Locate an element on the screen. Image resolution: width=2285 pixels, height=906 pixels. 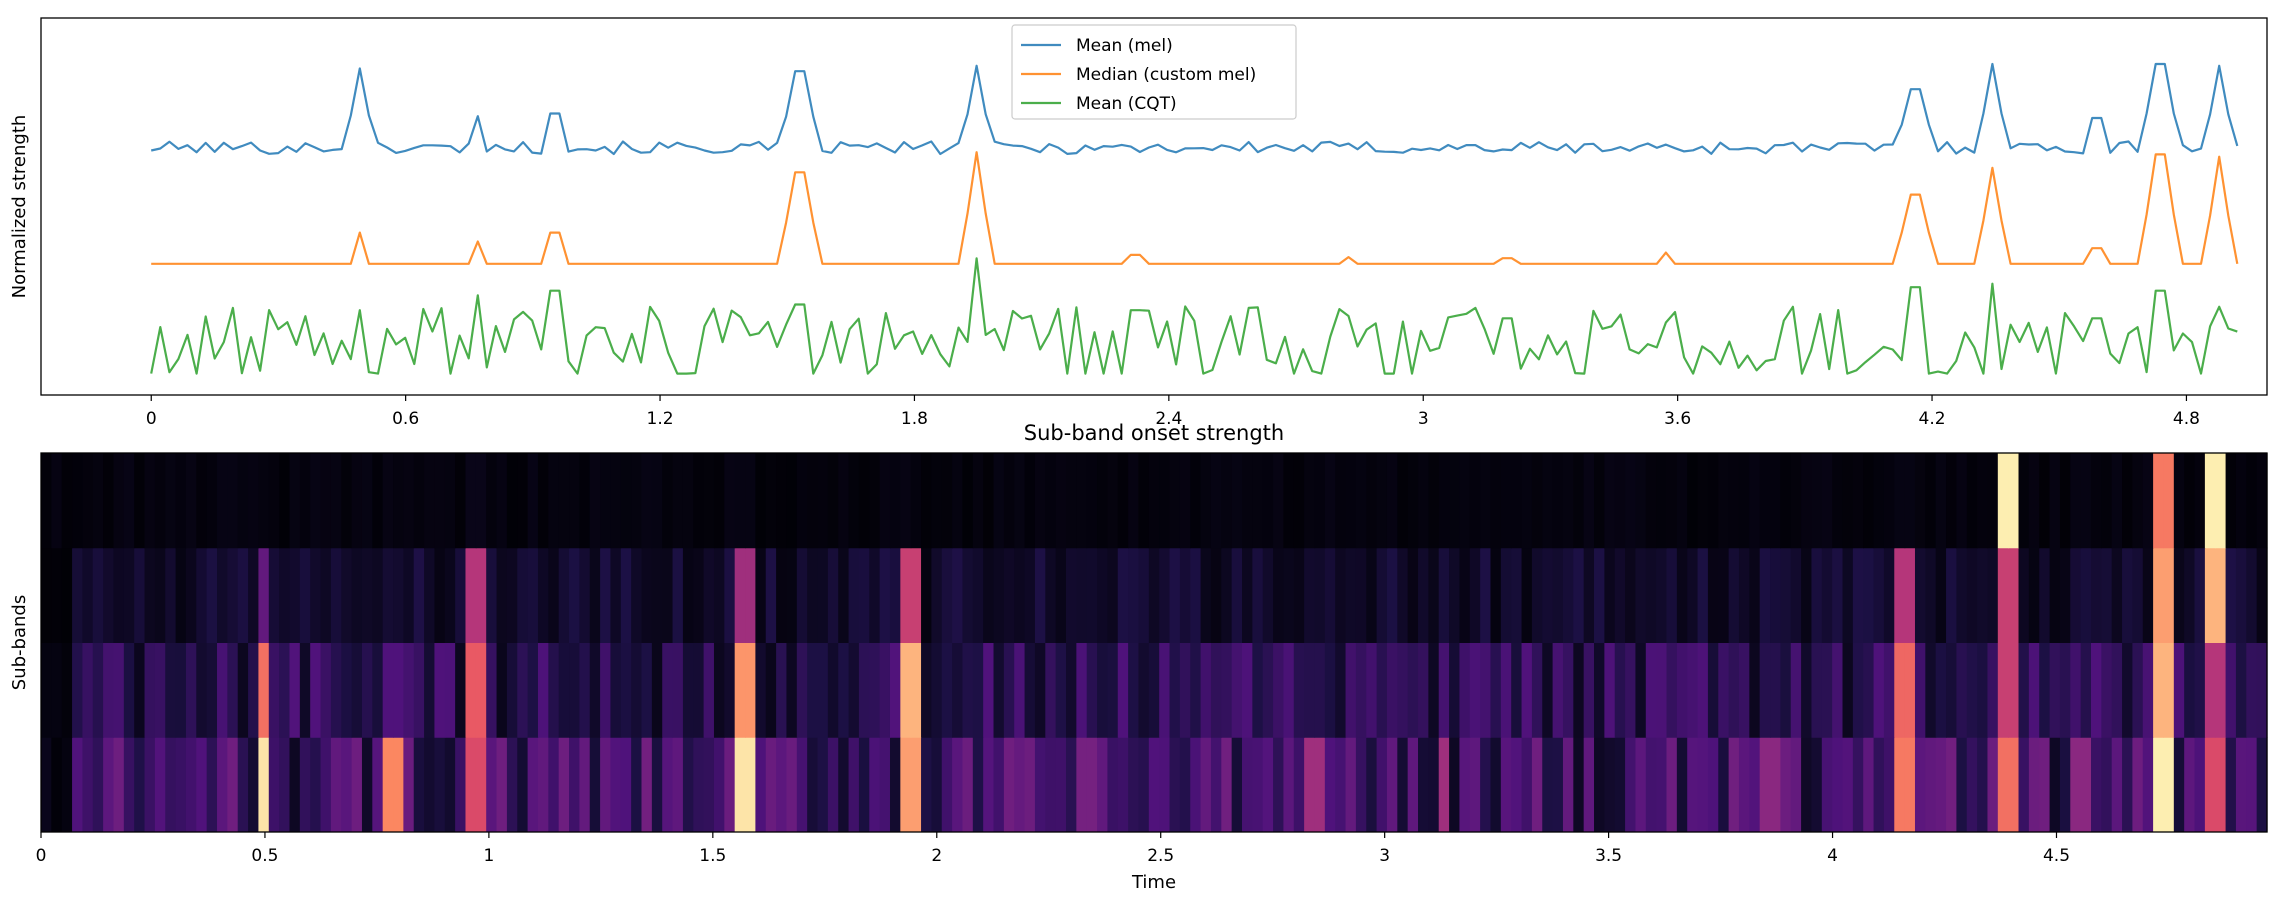
legend-label: Mean (CQT) is located at coordinates (1126, 104).